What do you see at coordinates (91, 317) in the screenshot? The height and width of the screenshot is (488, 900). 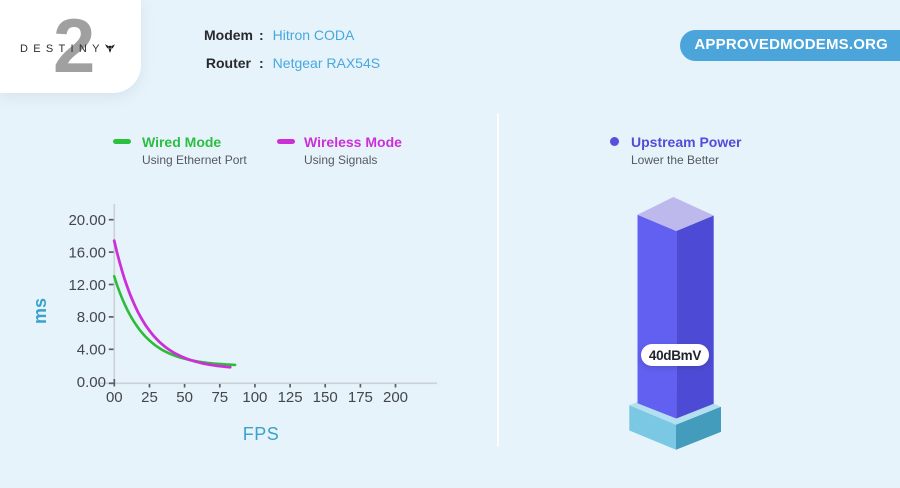 I see `svg-text: 8.00` at bounding box center [91, 317].